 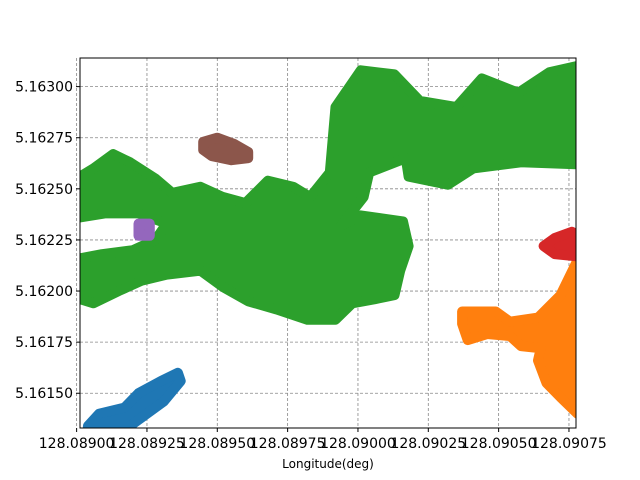 What do you see at coordinates (44, 292) in the screenshot?
I see `y-tick-label: 5.16200` at bounding box center [44, 292].